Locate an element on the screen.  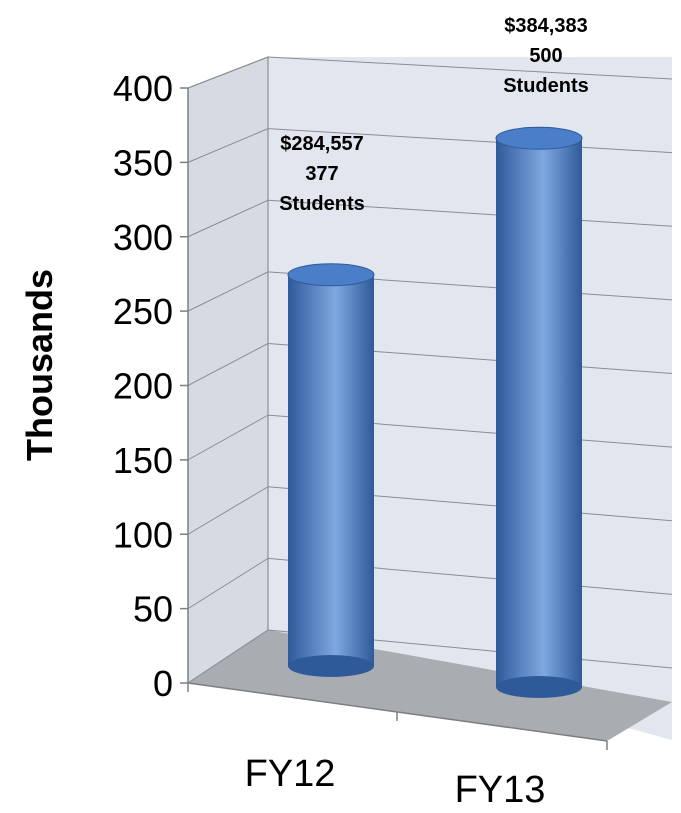
data-label: 377 is located at coordinates (321, 174).